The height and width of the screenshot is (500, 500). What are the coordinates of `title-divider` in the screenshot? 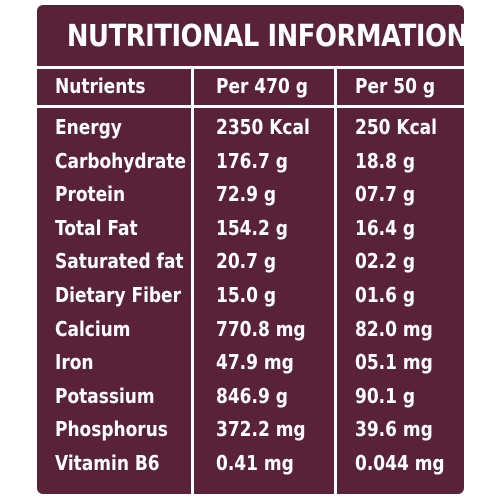 It's located at (250, 67).